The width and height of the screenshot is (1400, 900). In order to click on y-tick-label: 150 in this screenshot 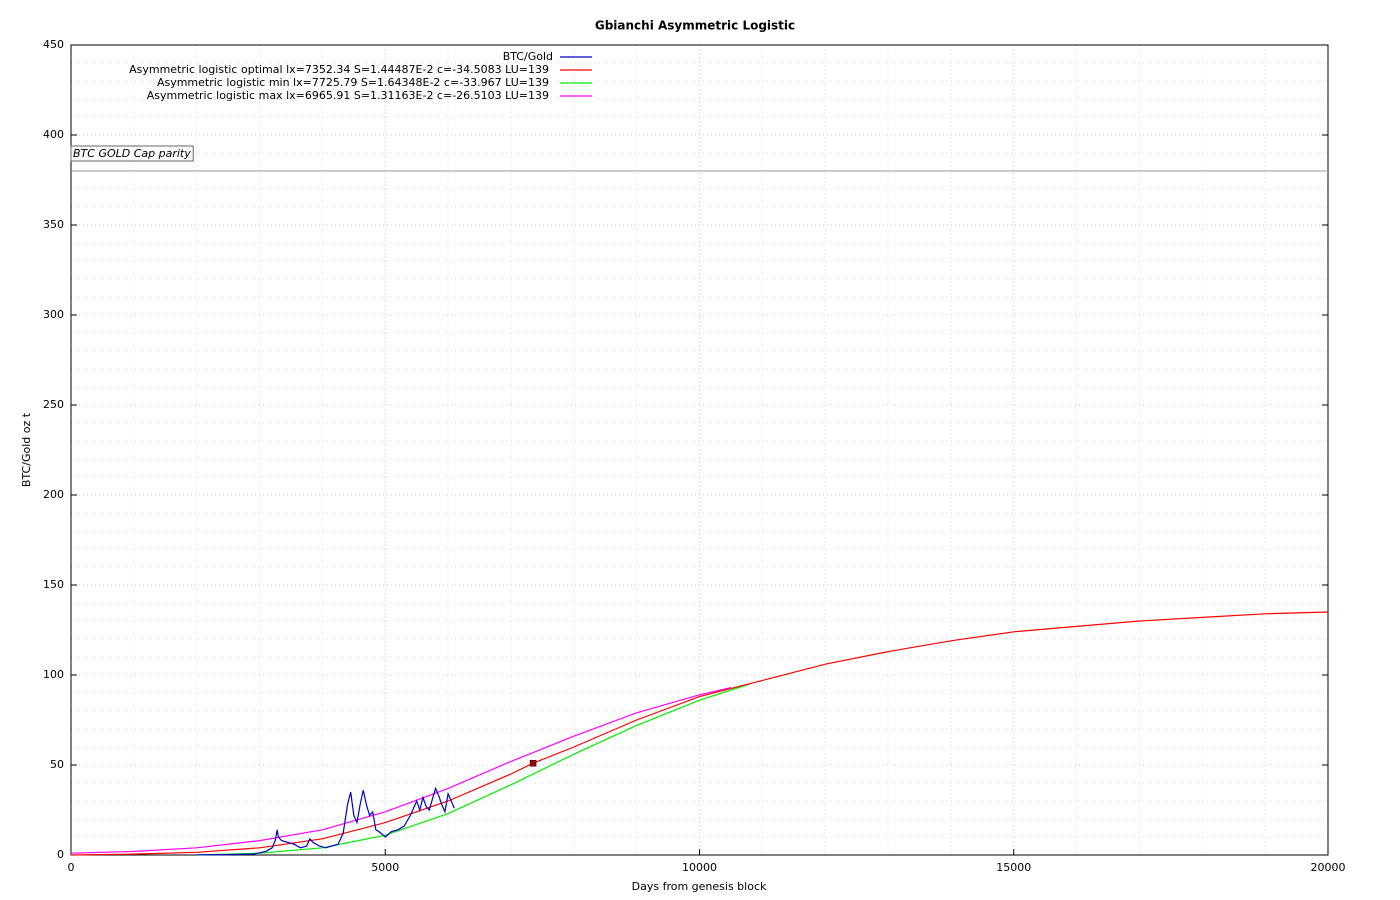, I will do `click(53, 584)`.